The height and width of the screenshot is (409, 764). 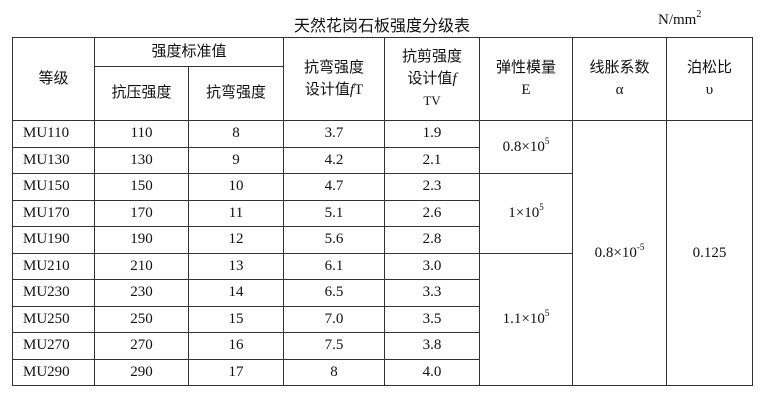 I want to click on cell-compressive: 230, so click(x=141, y=293).